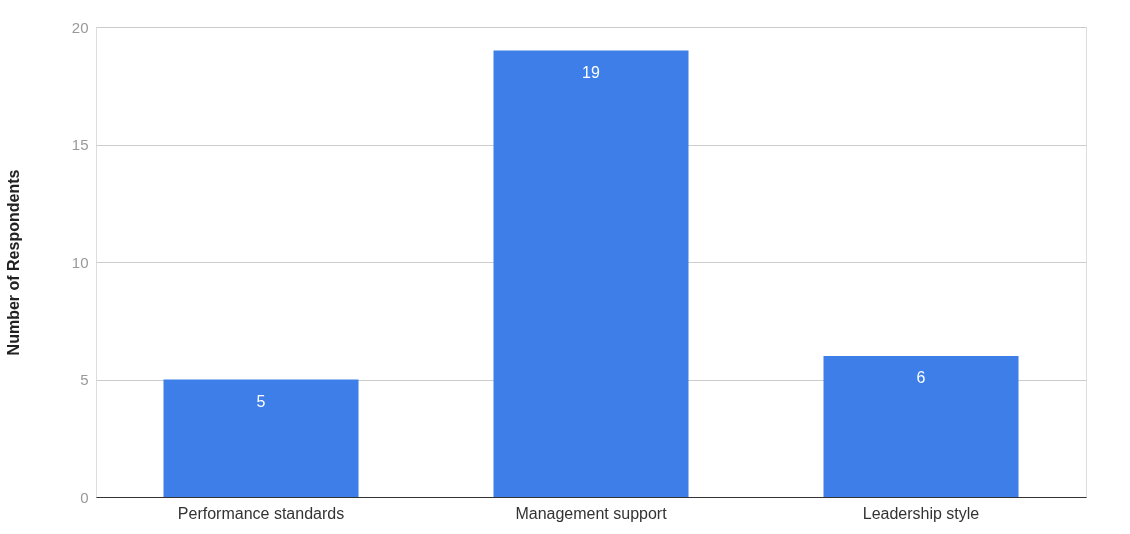  Describe the element at coordinates (84, 379) in the screenshot. I see `y-tick-label: 5` at that location.